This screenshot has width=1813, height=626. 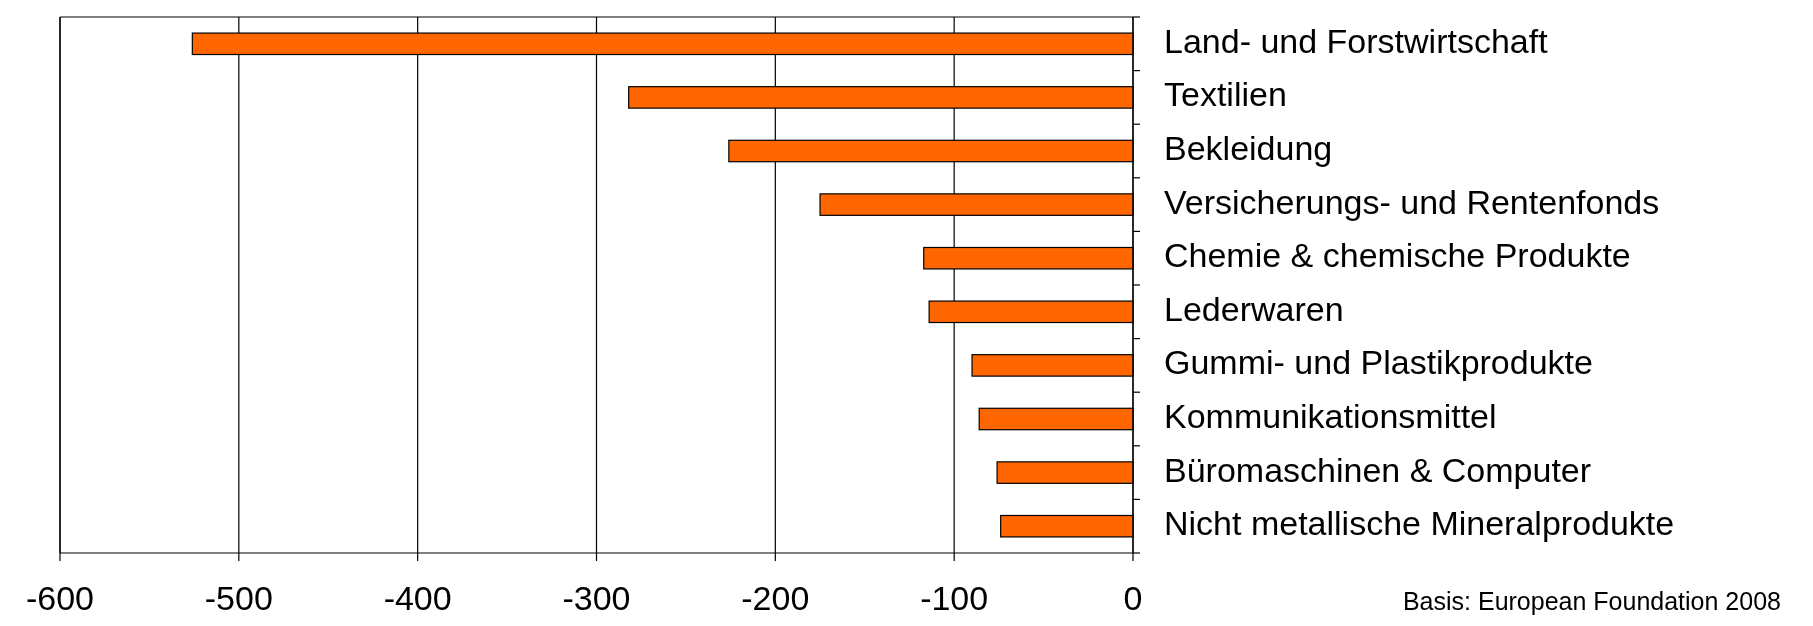 What do you see at coordinates (1330, 415) in the screenshot?
I see `y-tick-label: Kommunikationsmittel` at bounding box center [1330, 415].